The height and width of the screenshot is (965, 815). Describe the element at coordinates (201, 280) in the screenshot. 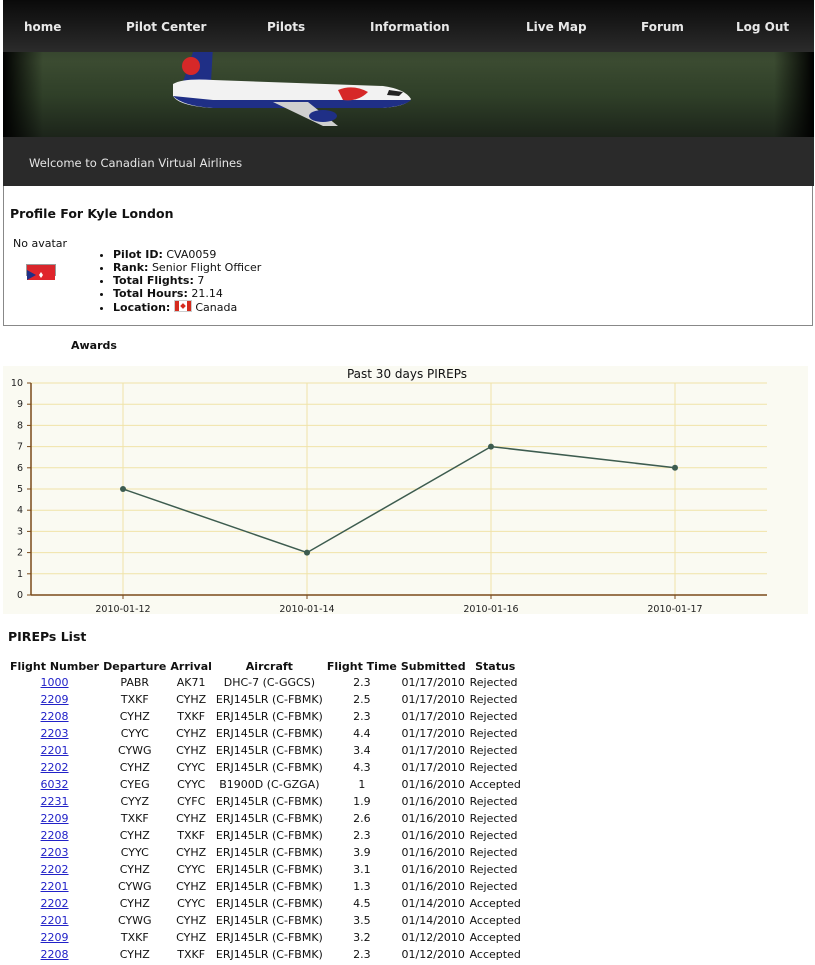

I see `field-value: 7` at that location.